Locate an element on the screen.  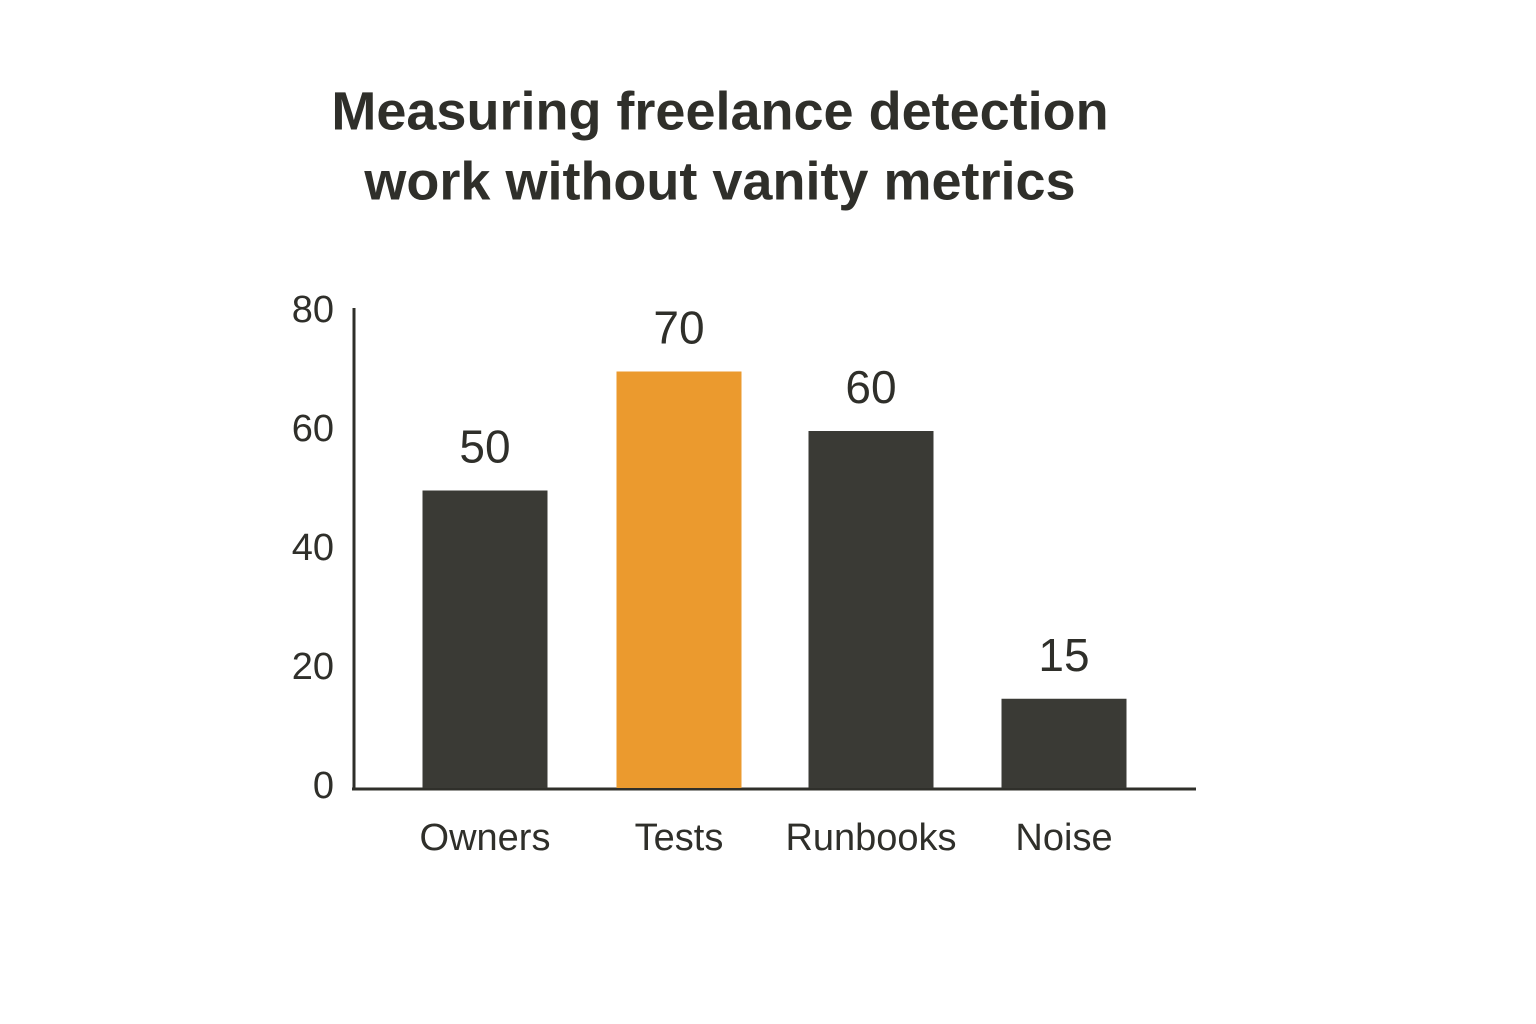
x-tick-label: Runbooks is located at coordinates (870, 838).